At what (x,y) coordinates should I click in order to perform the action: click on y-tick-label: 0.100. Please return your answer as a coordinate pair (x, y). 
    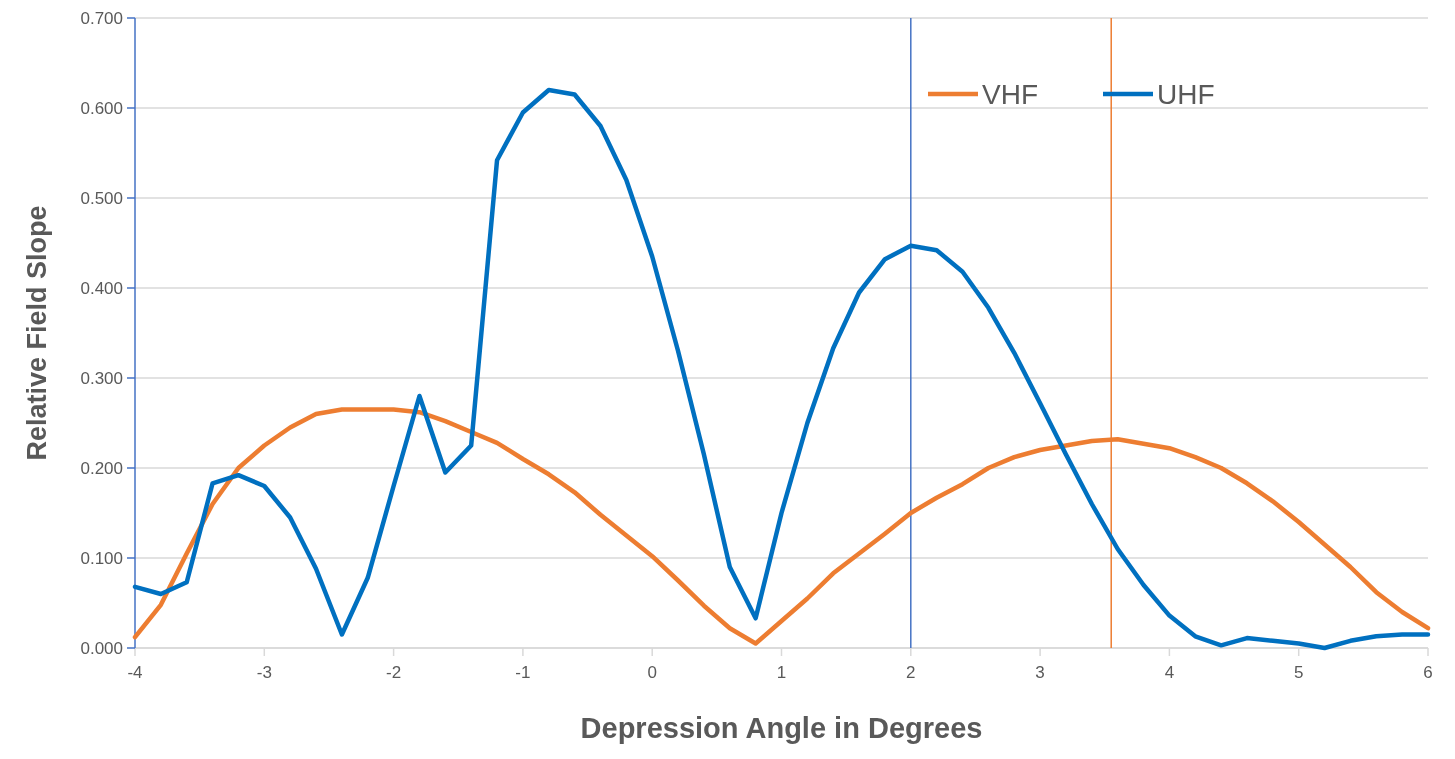
    Looking at the image, I should click on (101, 558).